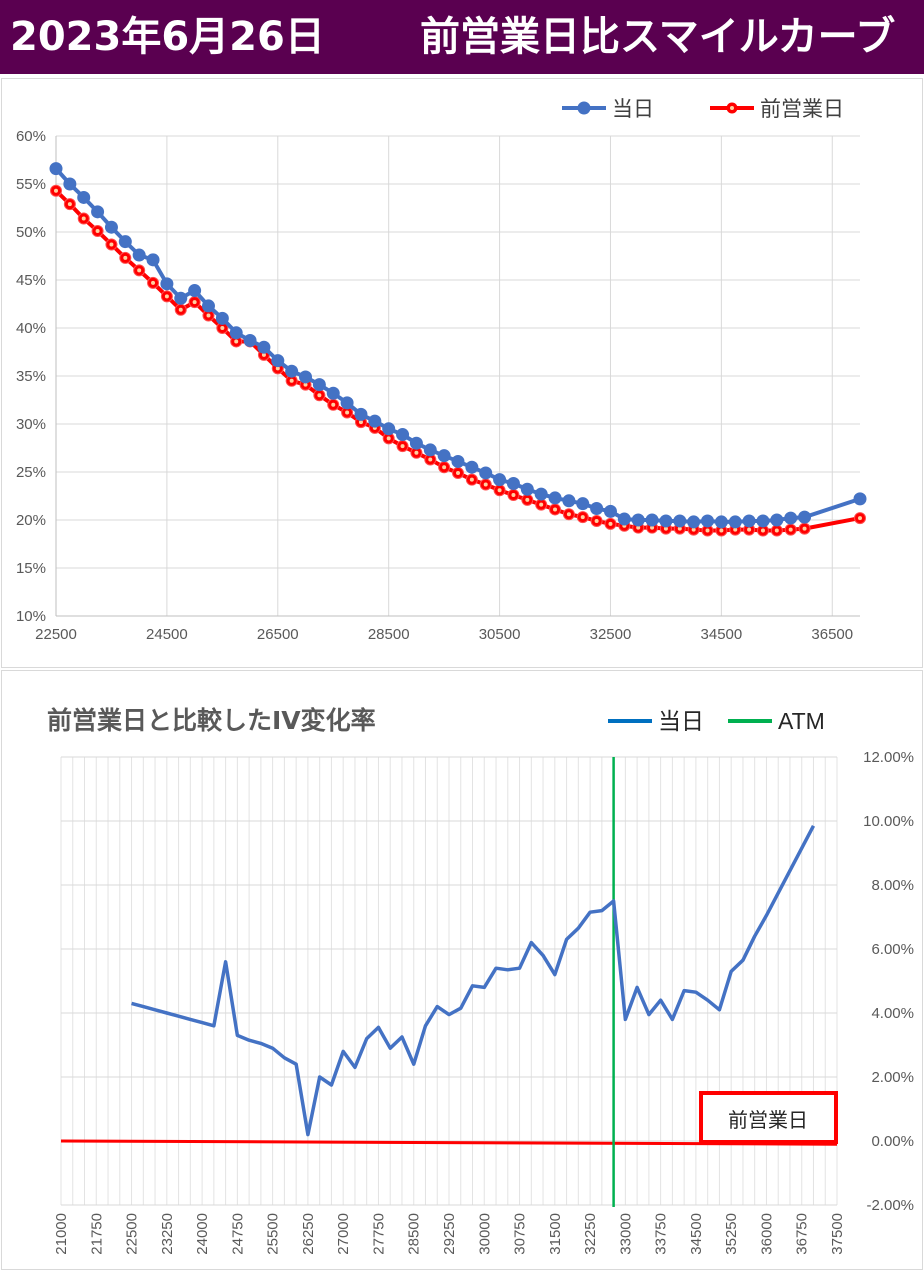 This screenshot has height=1270, width=924. Describe the element at coordinates (625, 1234) in the screenshot. I see `x-tick-label: 33000` at that location.